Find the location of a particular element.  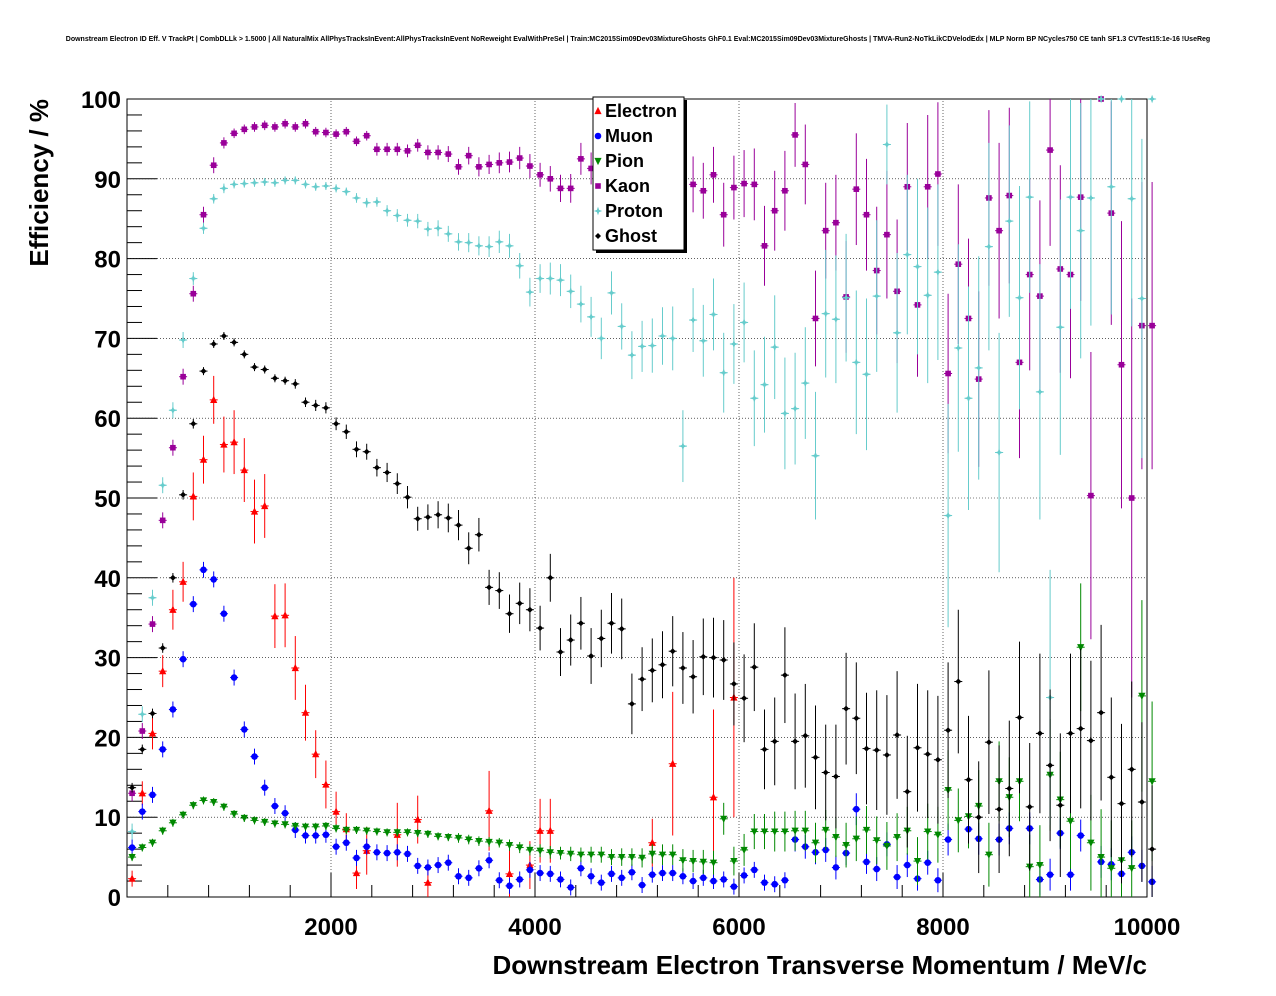

legend-marker-muon is located at coordinates (598, 136).